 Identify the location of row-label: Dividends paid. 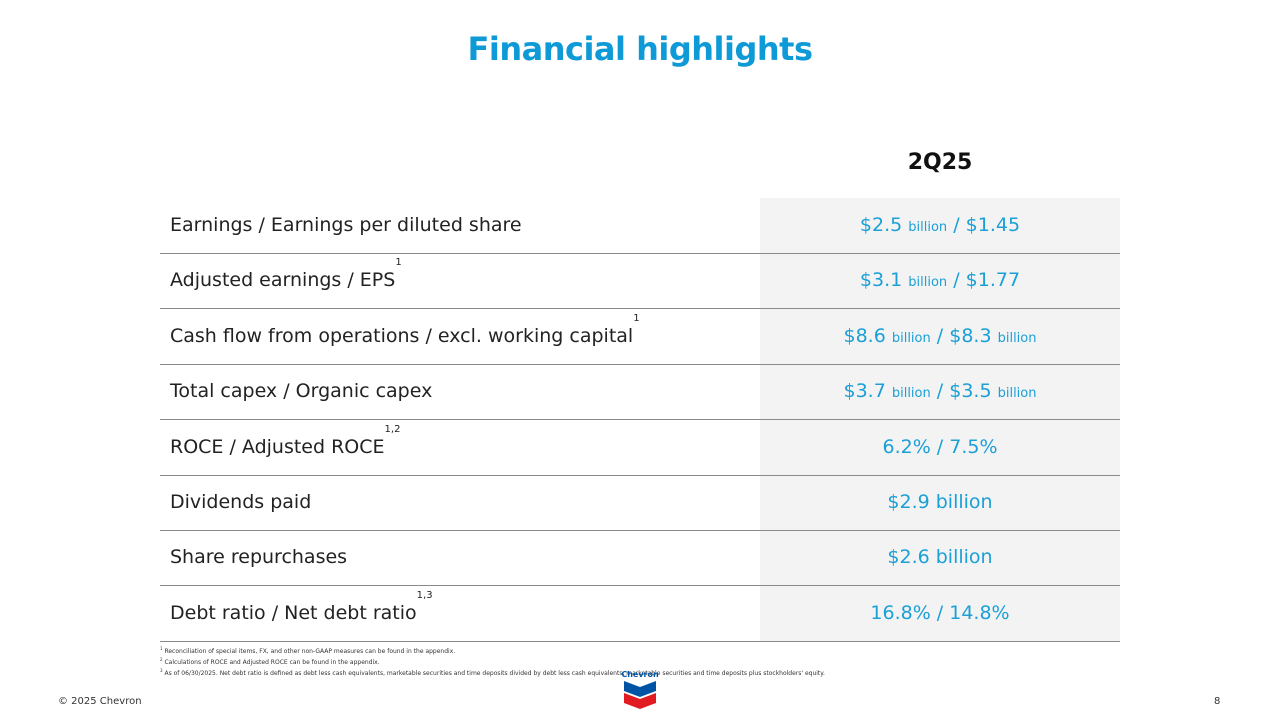
(240, 502).